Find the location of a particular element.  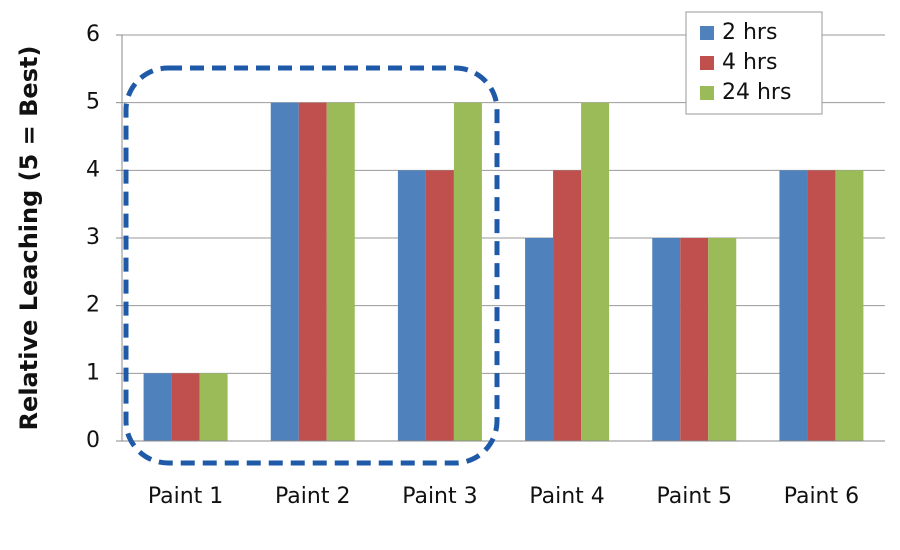

x-tick-label: Paint 3 is located at coordinates (440, 496).